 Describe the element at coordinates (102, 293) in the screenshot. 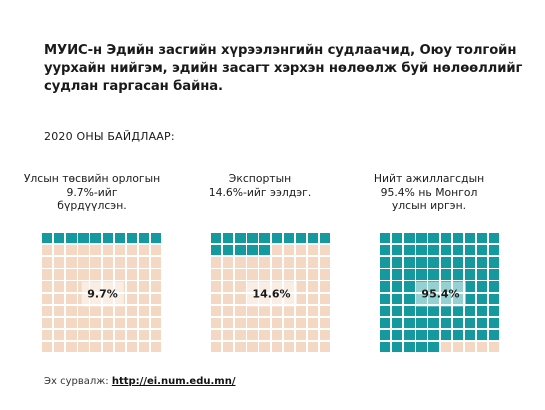

I see `value-label: 9.7%` at that location.